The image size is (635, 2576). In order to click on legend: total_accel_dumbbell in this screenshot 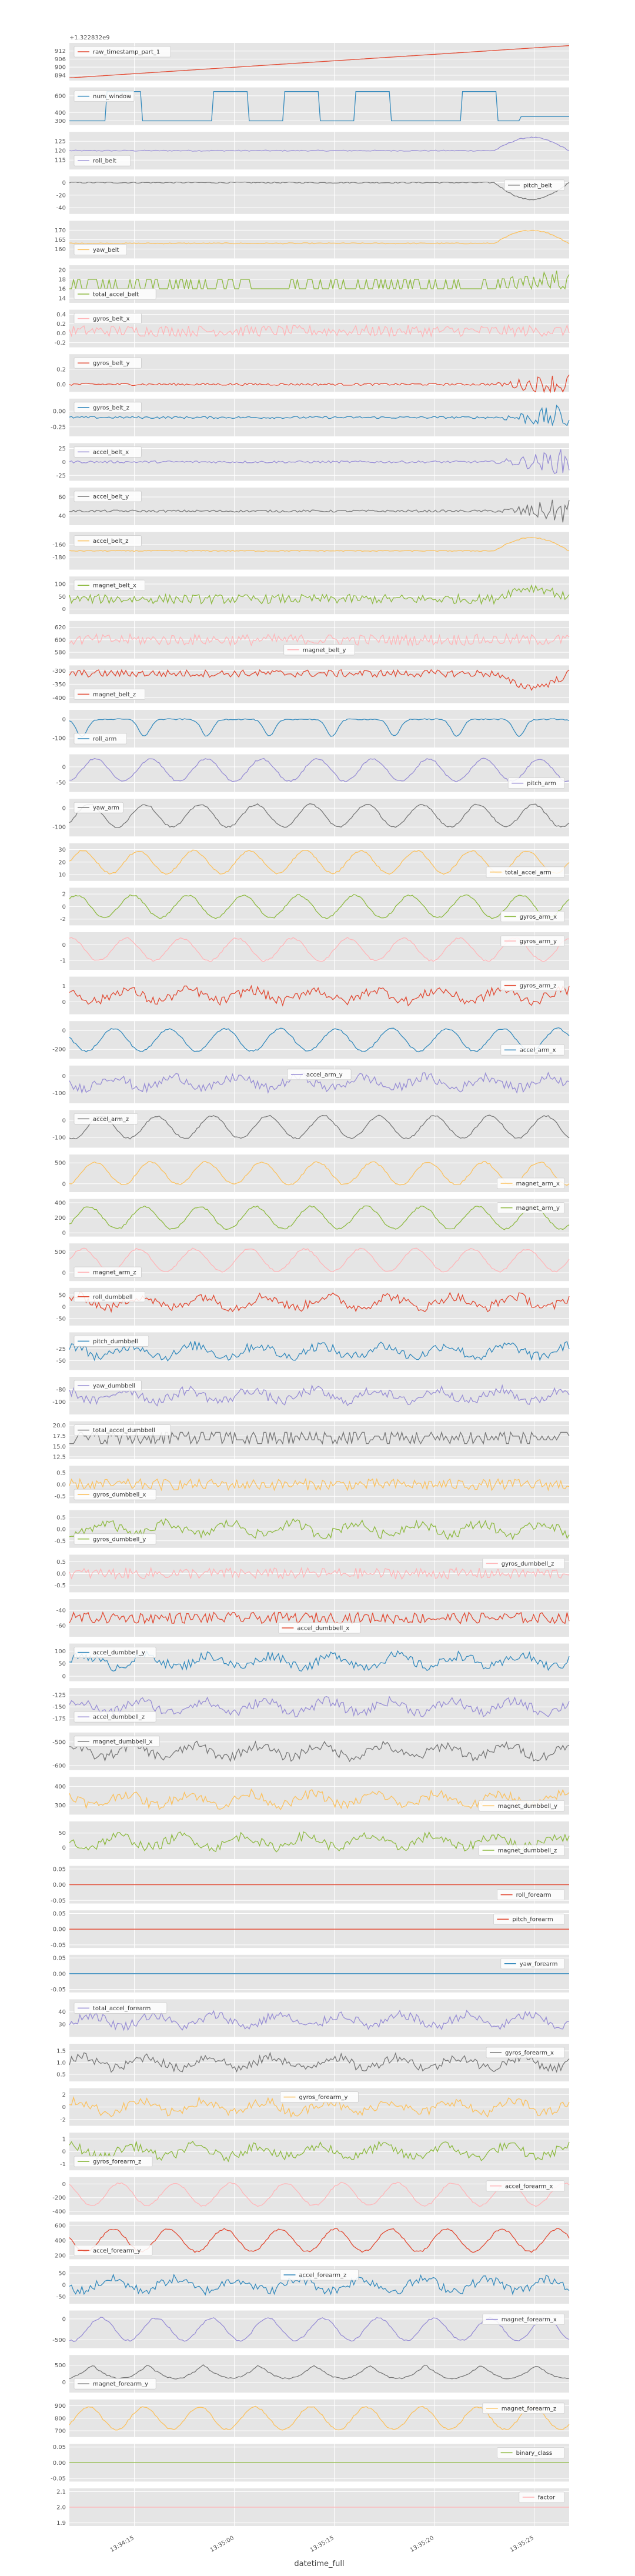, I will do `click(122, 1430)`.